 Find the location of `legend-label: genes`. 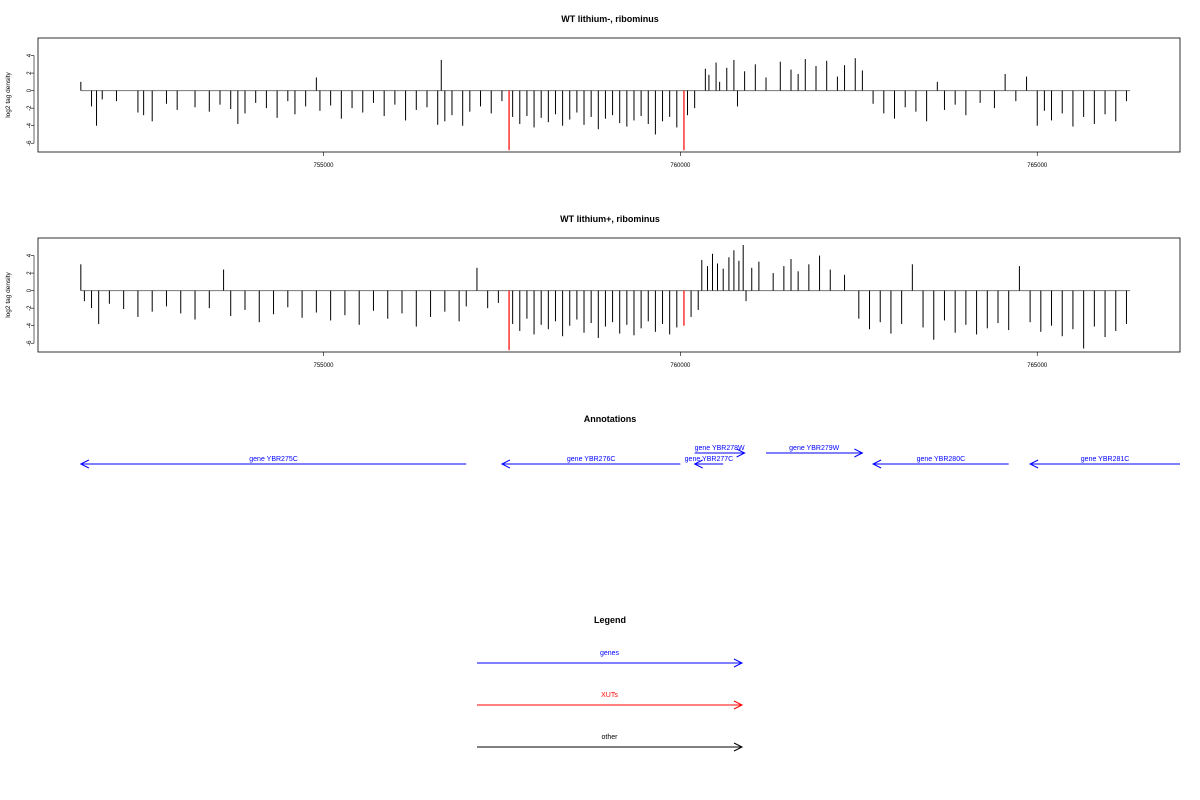

legend-label: genes is located at coordinates (610, 653).